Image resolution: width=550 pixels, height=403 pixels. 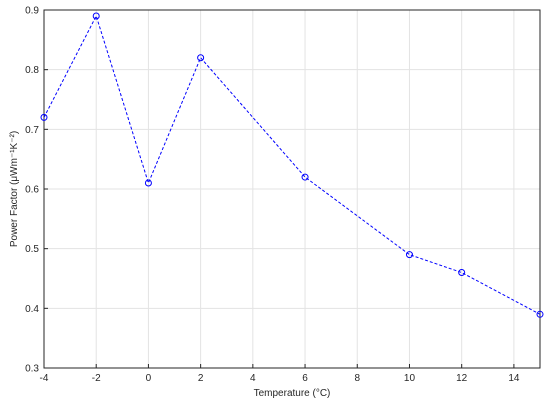 What do you see at coordinates (410, 378) in the screenshot?
I see `x-tick-label: 10` at bounding box center [410, 378].